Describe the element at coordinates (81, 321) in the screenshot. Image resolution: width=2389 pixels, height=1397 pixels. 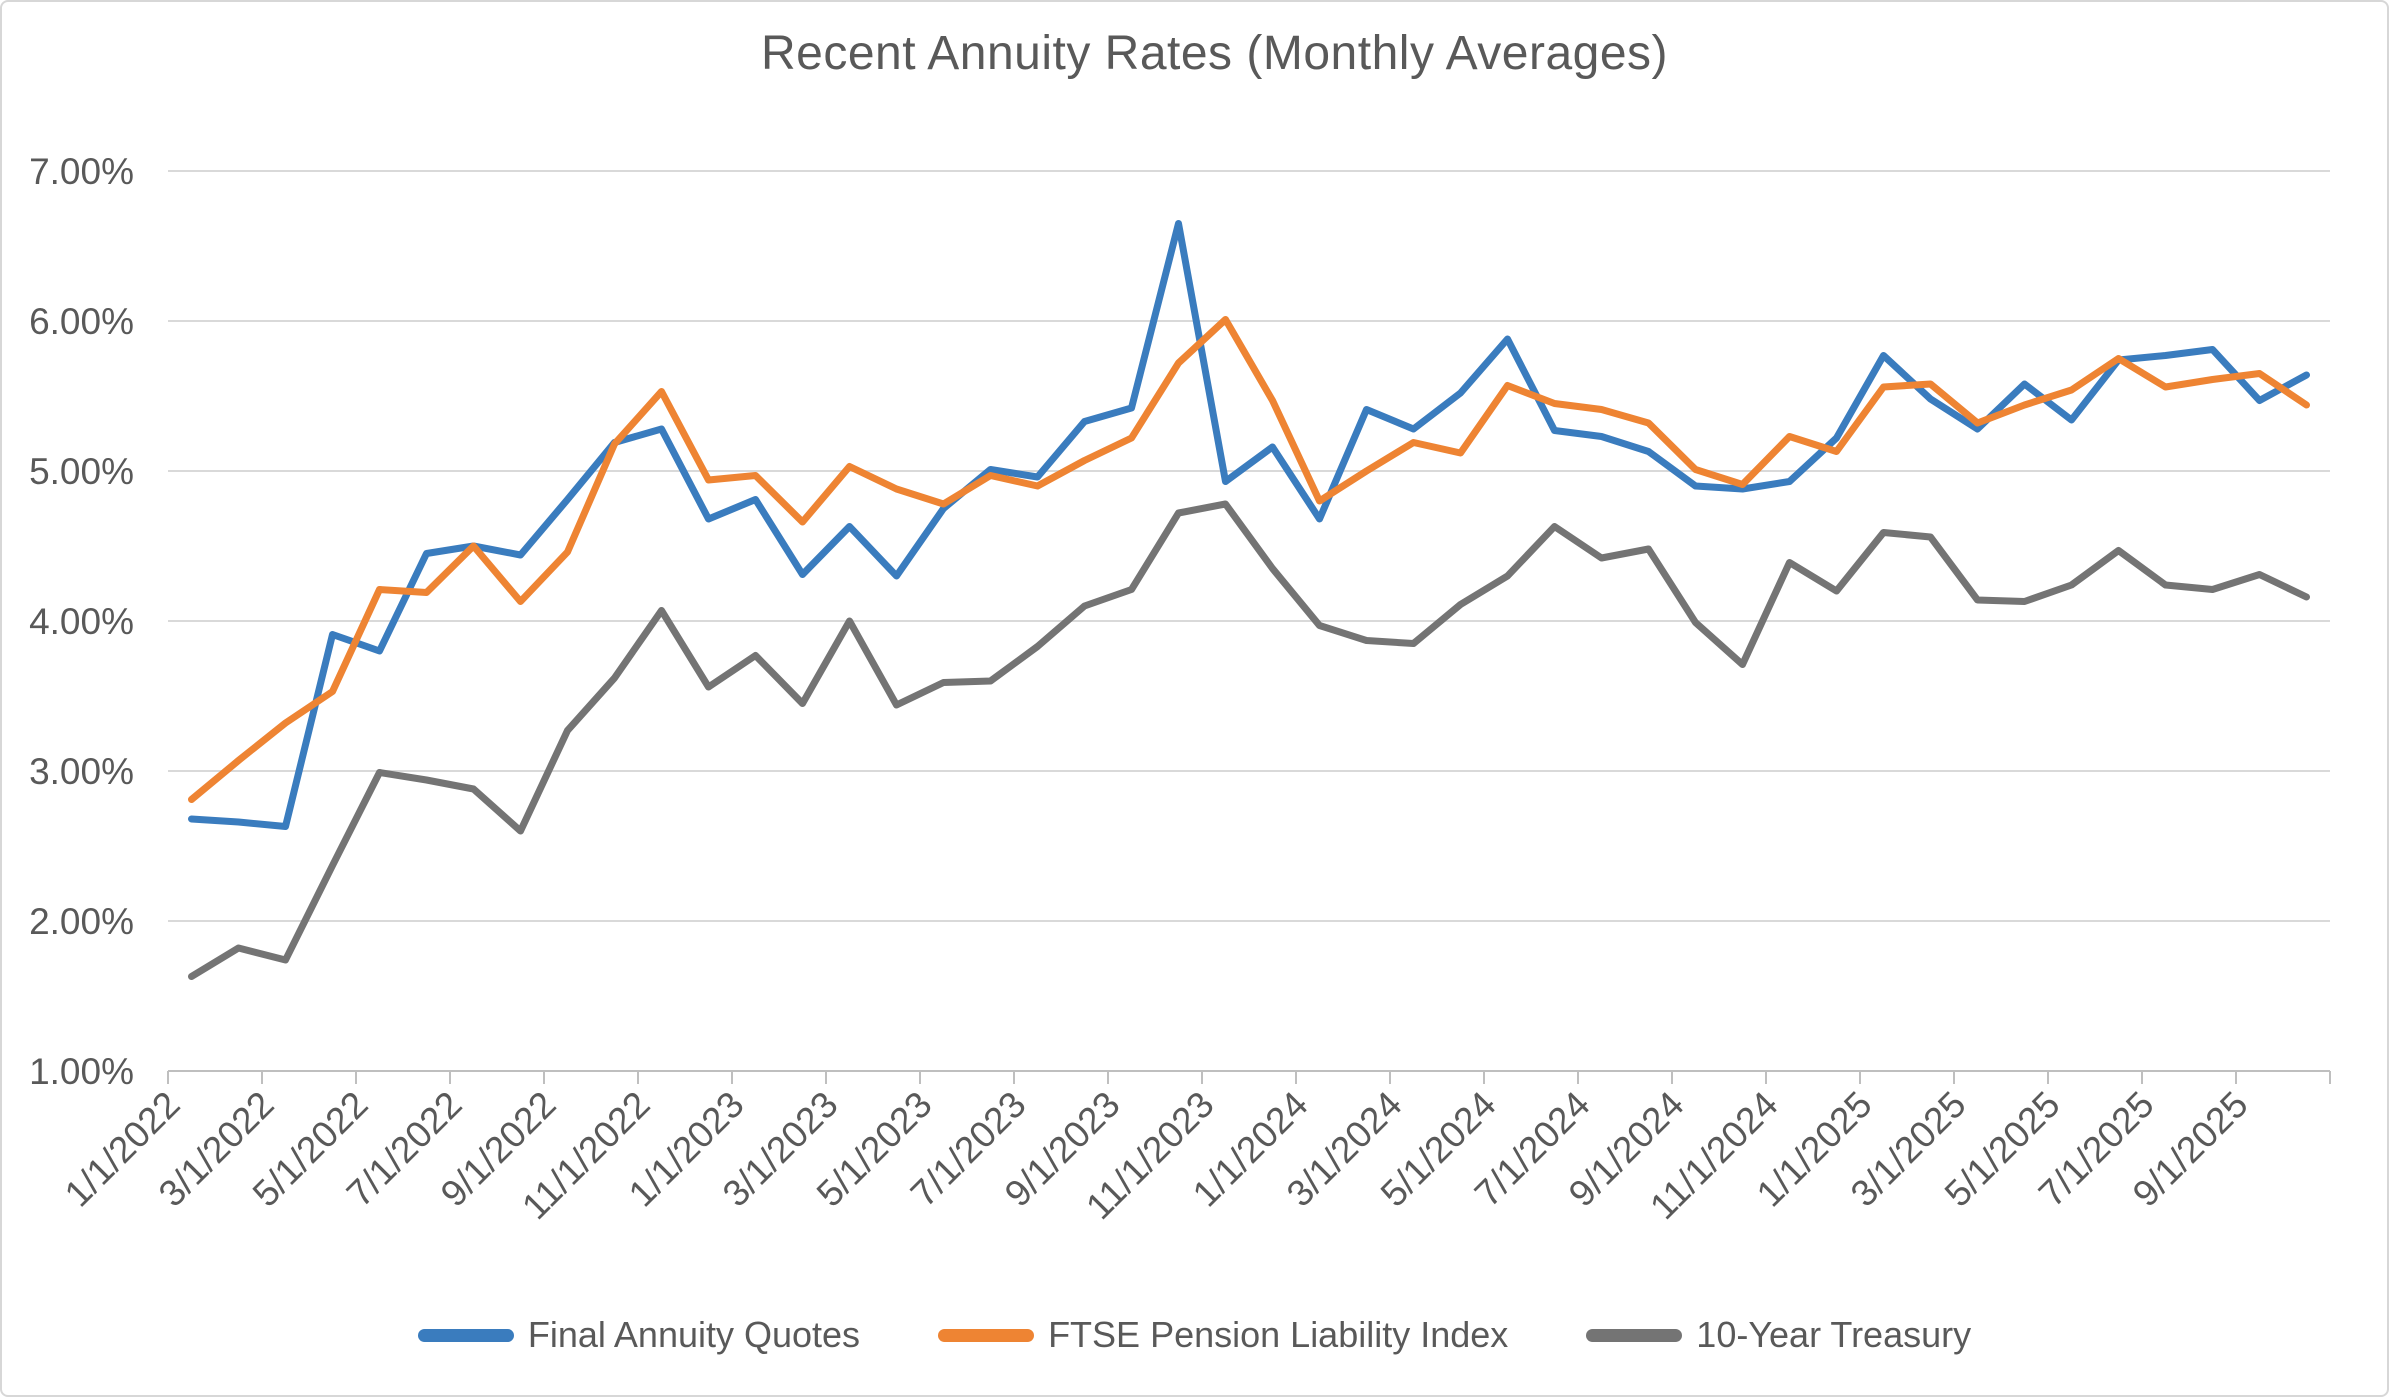
I see `y-axis-label: 6.00%` at that location.